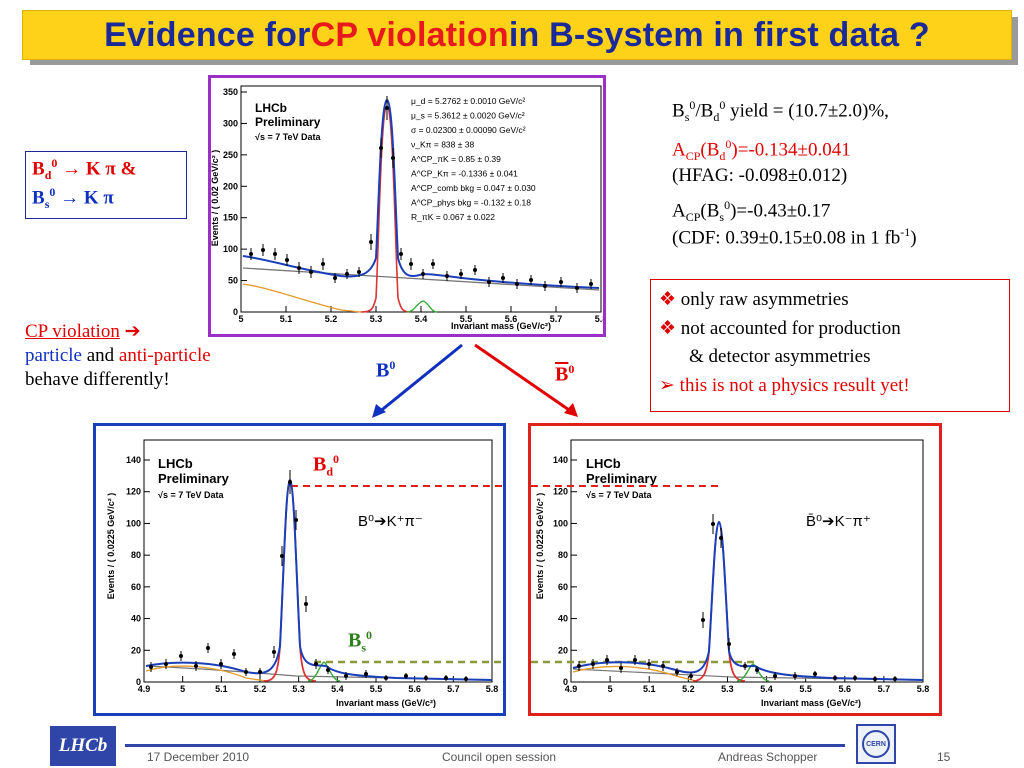  Describe the element at coordinates (136, 650) in the screenshot. I see `y-tick-label: 20` at that location.